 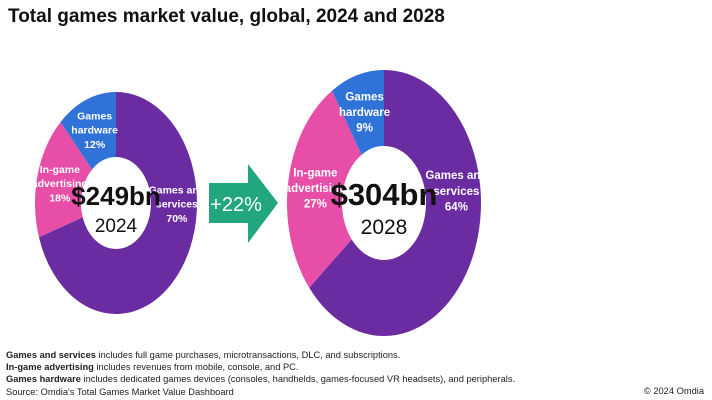 I want to click on slice-value-label: 27%, so click(x=315, y=205).